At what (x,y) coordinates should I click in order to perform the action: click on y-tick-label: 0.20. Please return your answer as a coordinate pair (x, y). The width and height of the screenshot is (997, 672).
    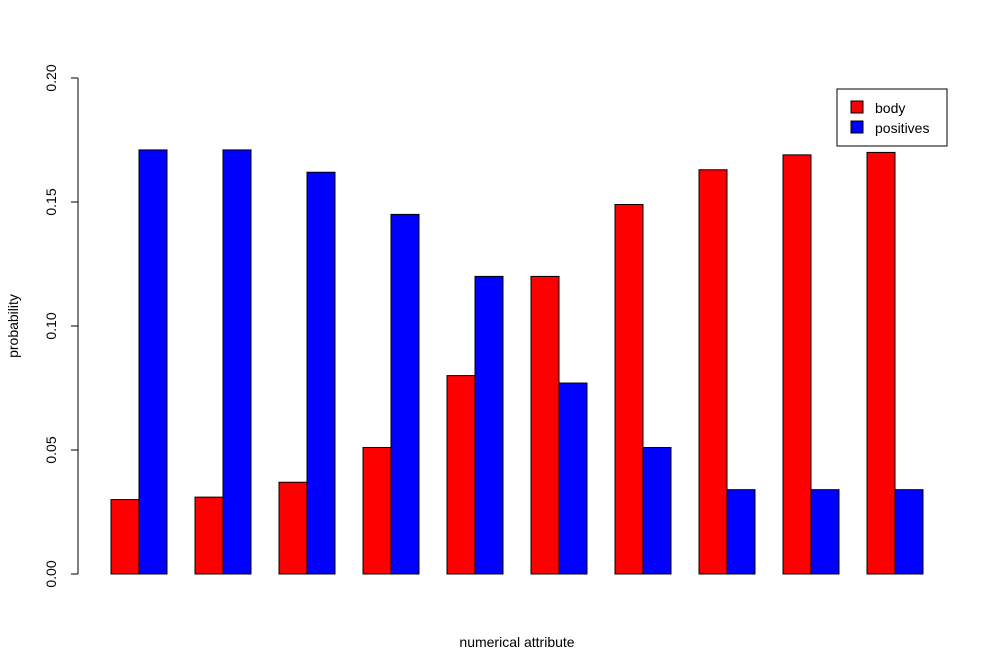
    Looking at the image, I should click on (51, 77).